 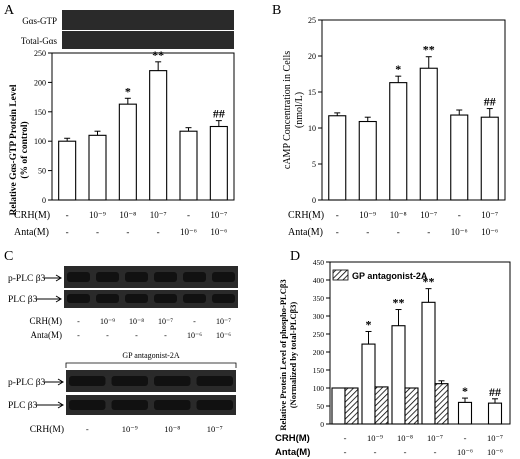 What do you see at coordinates (219, 114) in the screenshot?
I see `sig-a-6: ##` at bounding box center [219, 114].